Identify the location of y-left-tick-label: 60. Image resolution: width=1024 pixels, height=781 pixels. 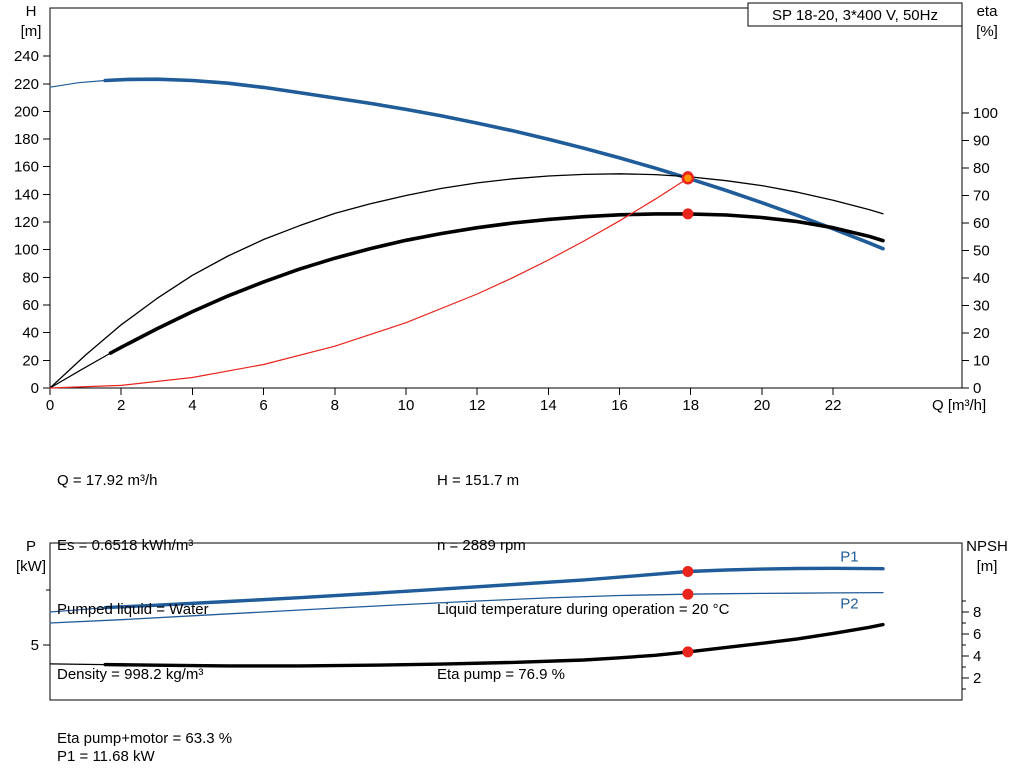
(30, 305).